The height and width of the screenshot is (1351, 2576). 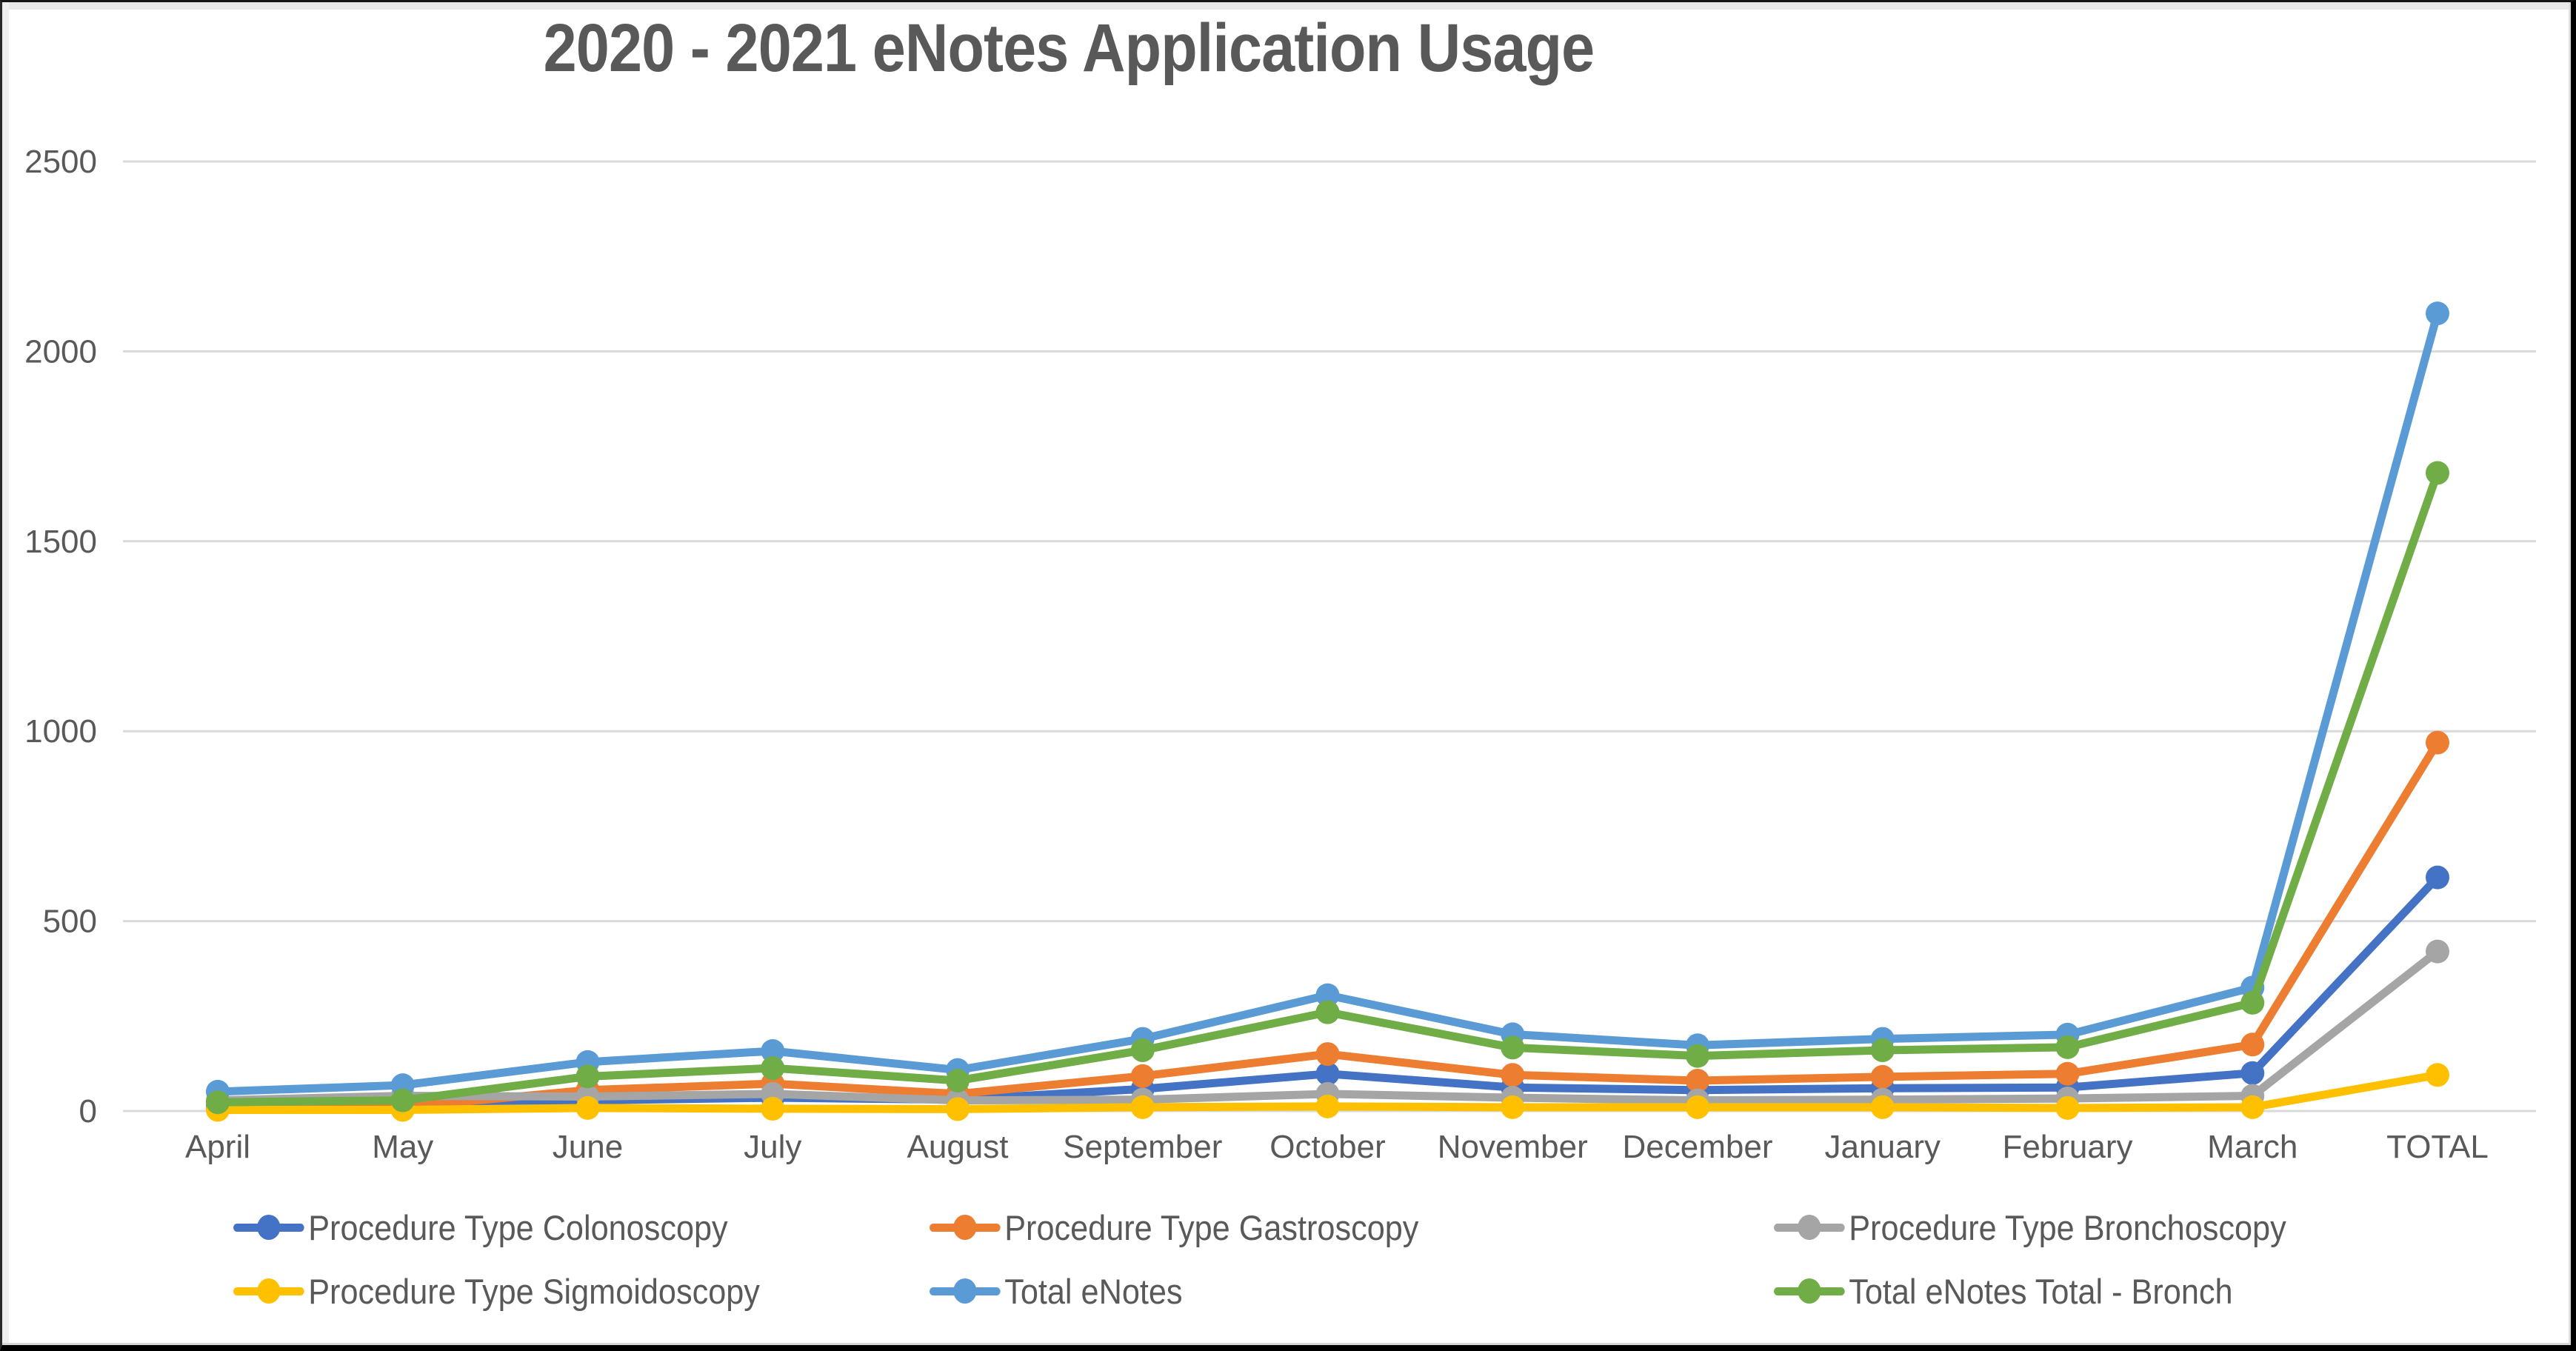 What do you see at coordinates (1286, 1344) in the screenshot?
I see `frame-edge-bottom` at bounding box center [1286, 1344].